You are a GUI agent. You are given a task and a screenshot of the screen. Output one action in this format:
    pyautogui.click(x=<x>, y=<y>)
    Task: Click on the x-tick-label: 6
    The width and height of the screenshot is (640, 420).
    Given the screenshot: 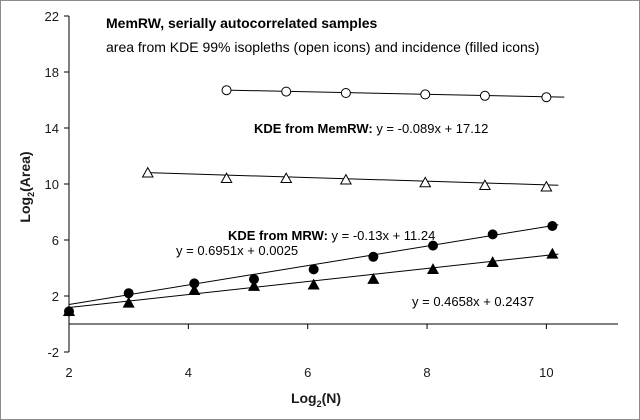 What is the action you would take?
    pyautogui.click(x=307, y=372)
    